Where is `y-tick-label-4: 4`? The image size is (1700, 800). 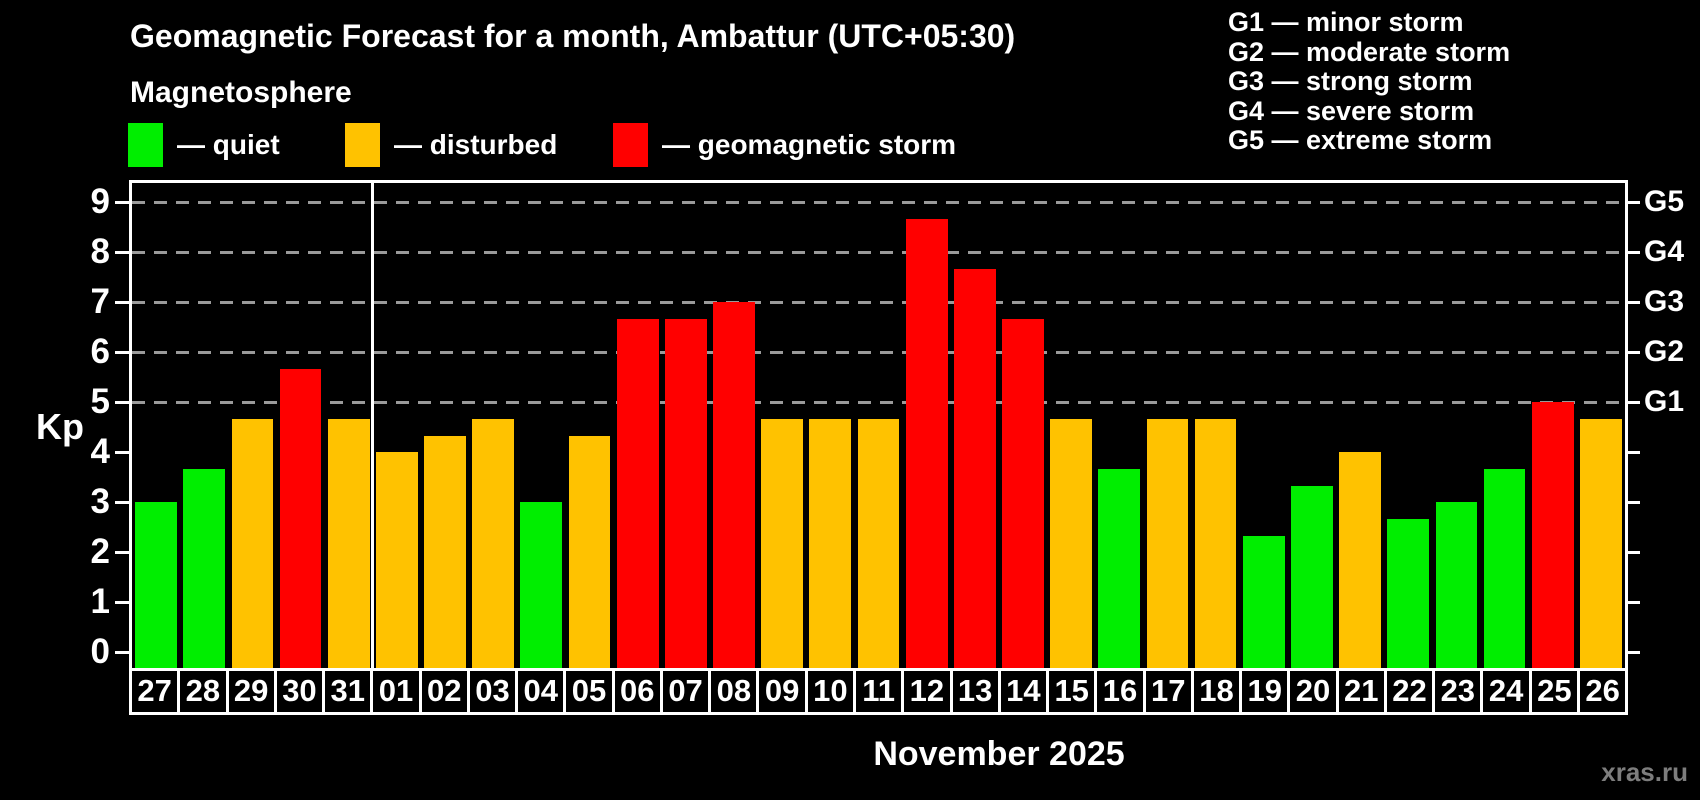
y-tick-label-4: 4 is located at coordinates (100, 451).